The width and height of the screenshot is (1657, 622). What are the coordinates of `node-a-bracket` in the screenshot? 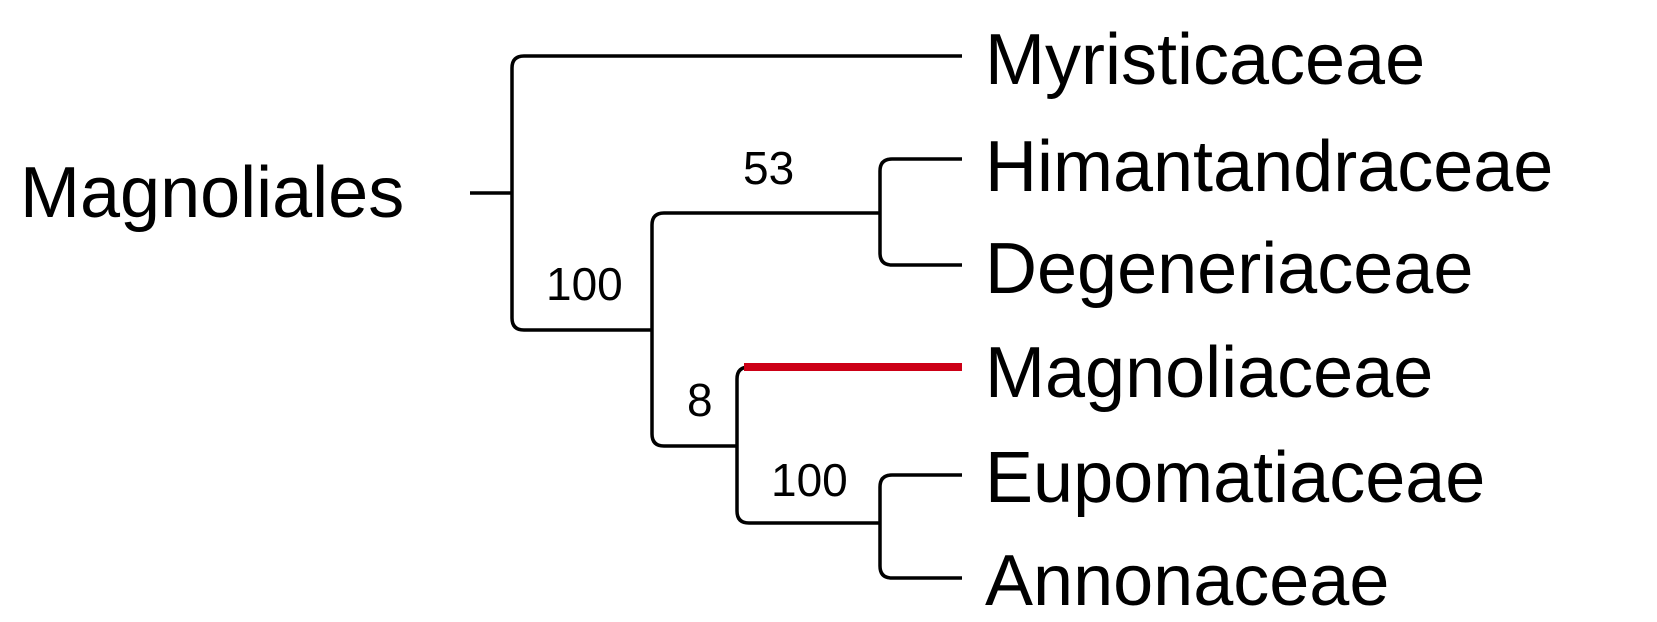 It's located at (765, 329).